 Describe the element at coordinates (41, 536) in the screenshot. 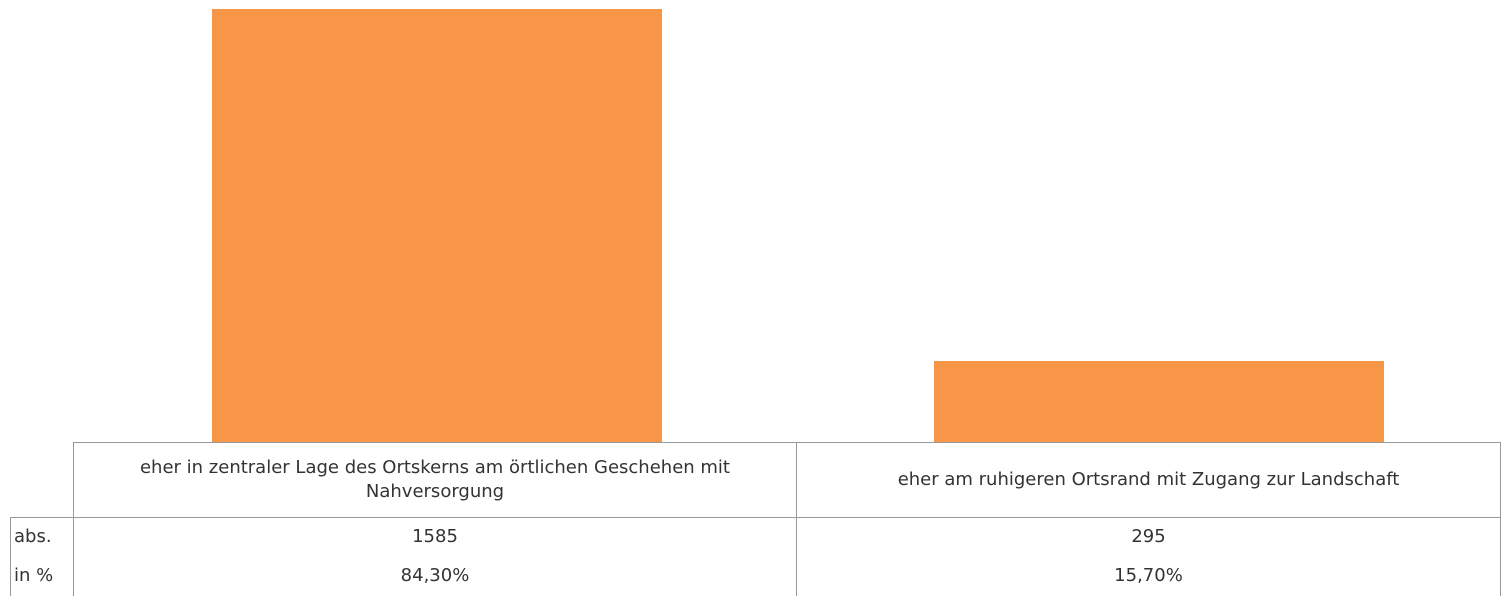

I see `row-label: abs.` at that location.